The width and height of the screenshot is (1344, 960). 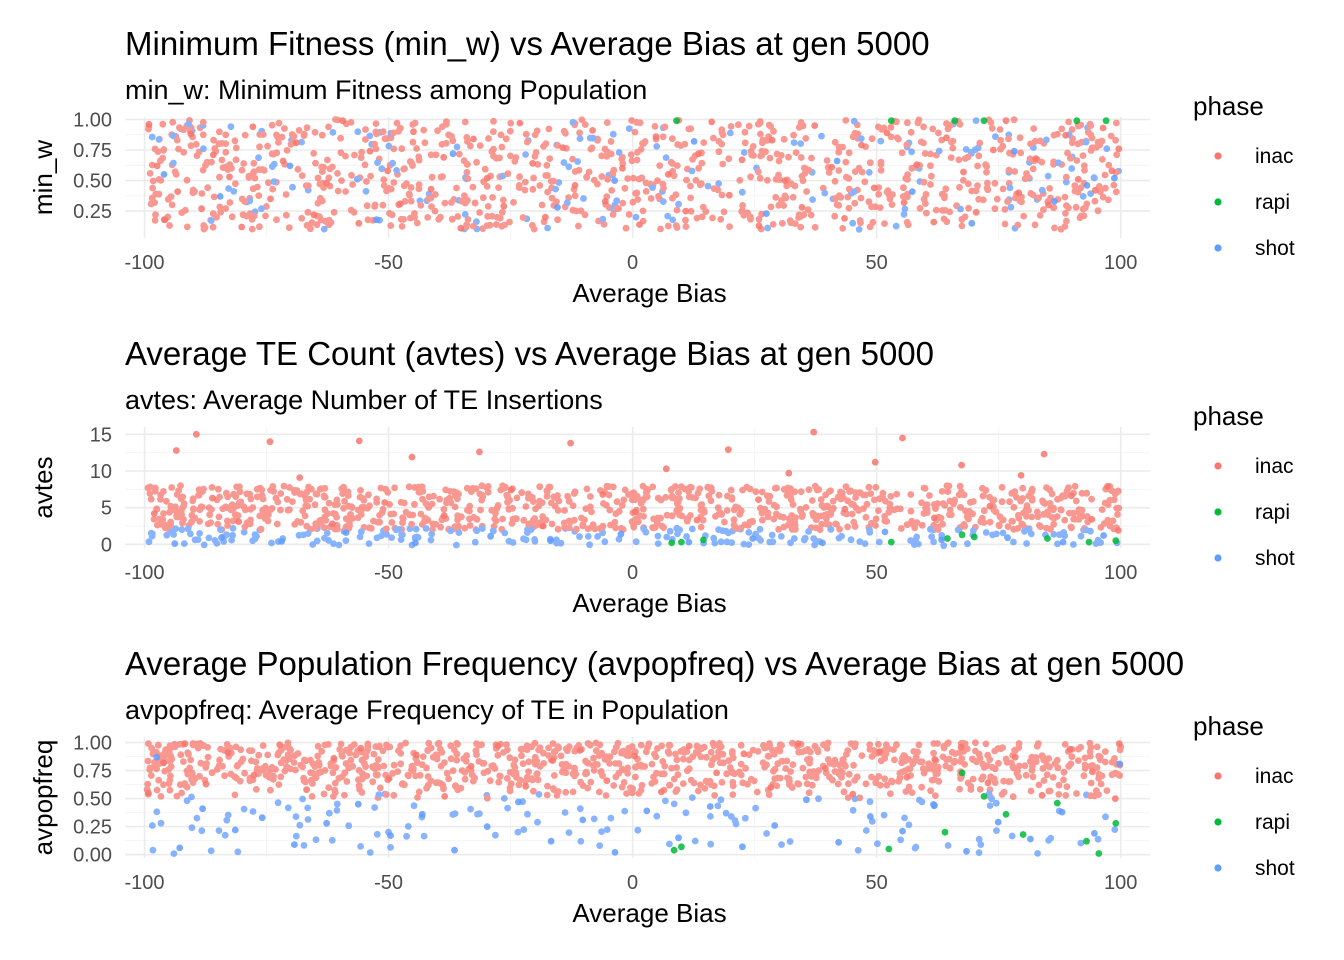 I want to click on legend-key-rapi, so click(x=1218, y=822).